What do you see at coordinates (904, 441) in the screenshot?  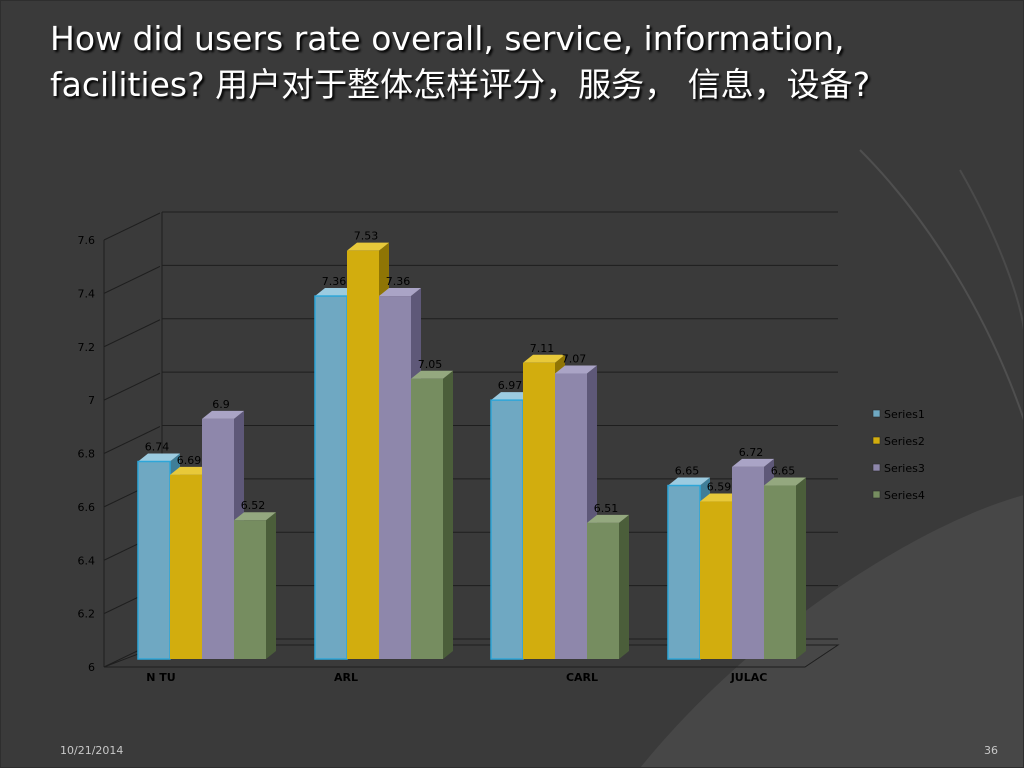 I see `legend-label: Series2` at bounding box center [904, 441].